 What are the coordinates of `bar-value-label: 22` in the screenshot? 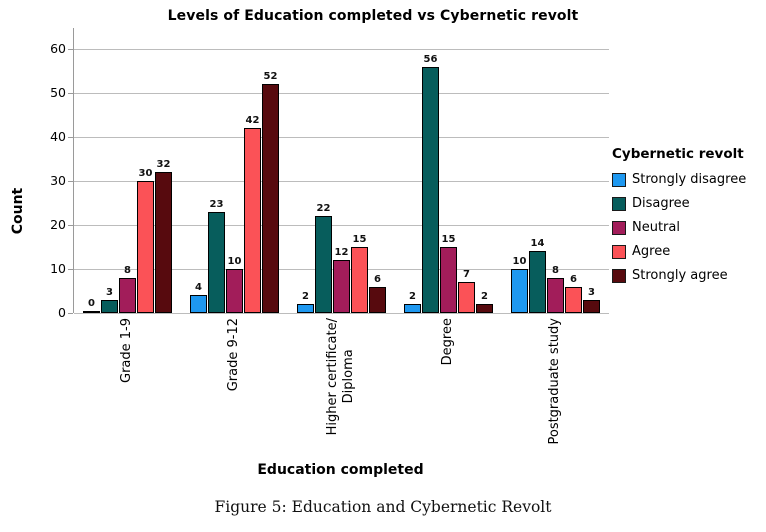 It's located at (323, 208).